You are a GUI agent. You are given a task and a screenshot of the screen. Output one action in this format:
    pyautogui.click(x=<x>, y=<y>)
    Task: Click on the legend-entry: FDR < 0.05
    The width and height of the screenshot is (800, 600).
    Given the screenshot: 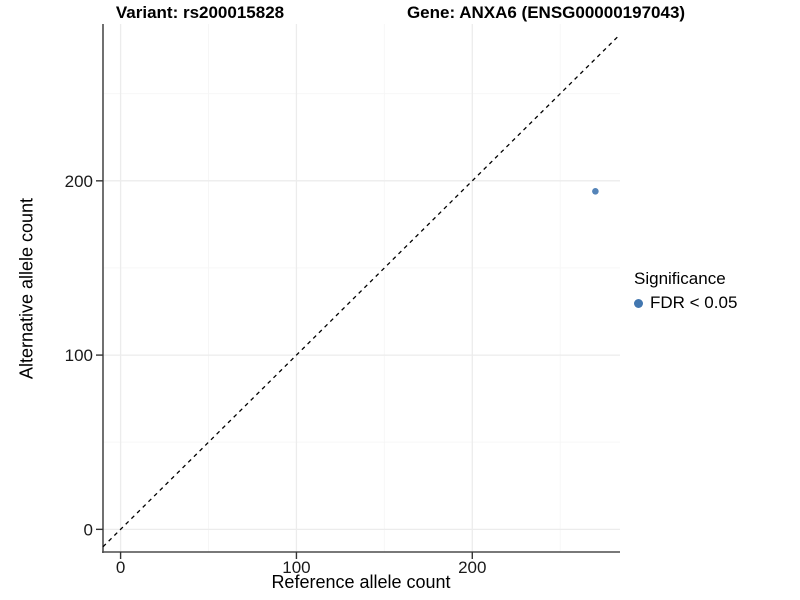 What is the action you would take?
    pyautogui.click(x=685, y=303)
    